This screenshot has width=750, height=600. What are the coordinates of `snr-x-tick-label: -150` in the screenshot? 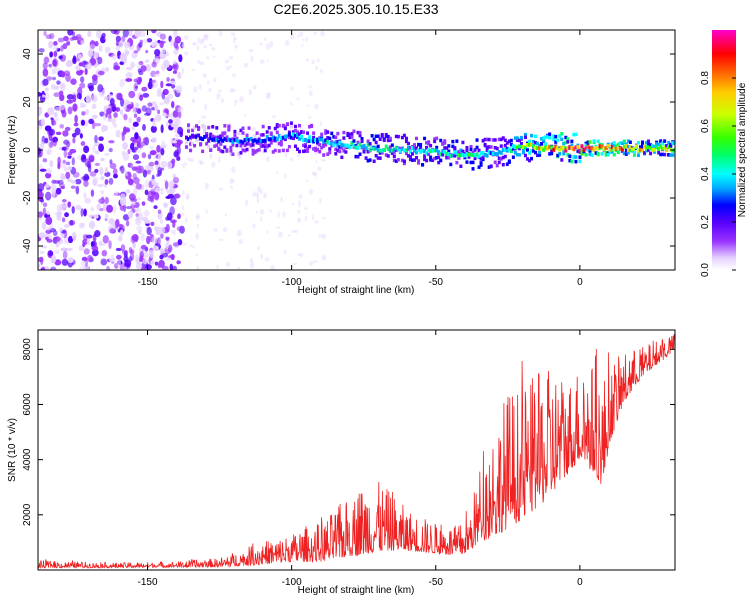 It's located at (148, 582).